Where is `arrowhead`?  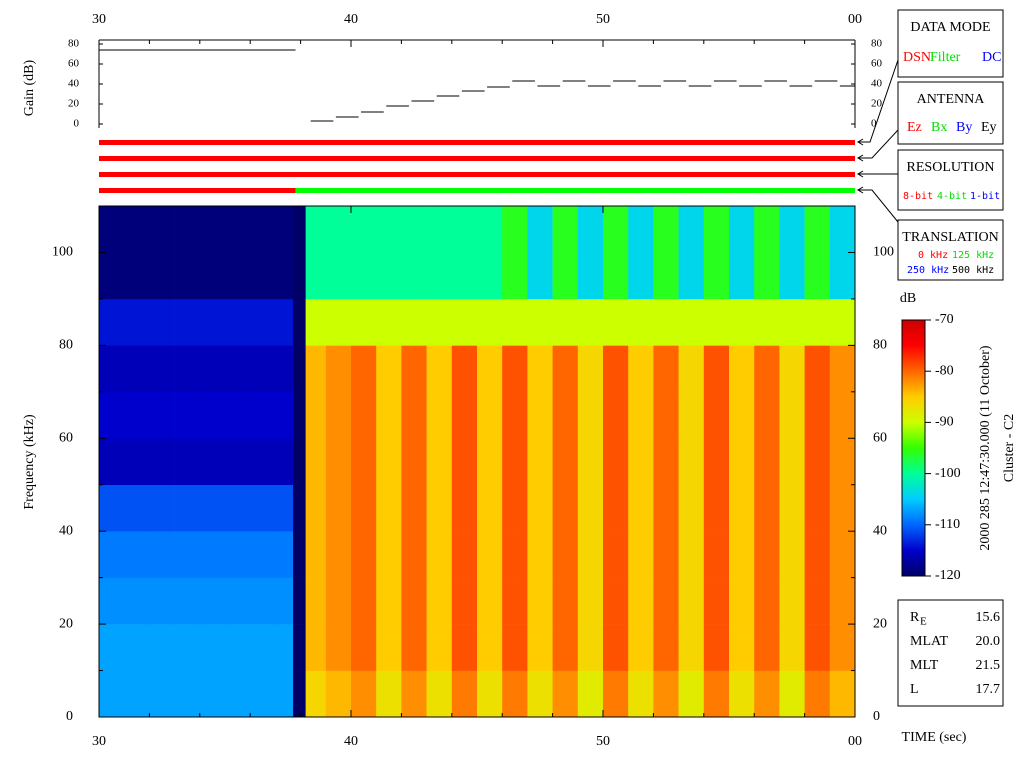 arrowhead is located at coordinates (860, 190).